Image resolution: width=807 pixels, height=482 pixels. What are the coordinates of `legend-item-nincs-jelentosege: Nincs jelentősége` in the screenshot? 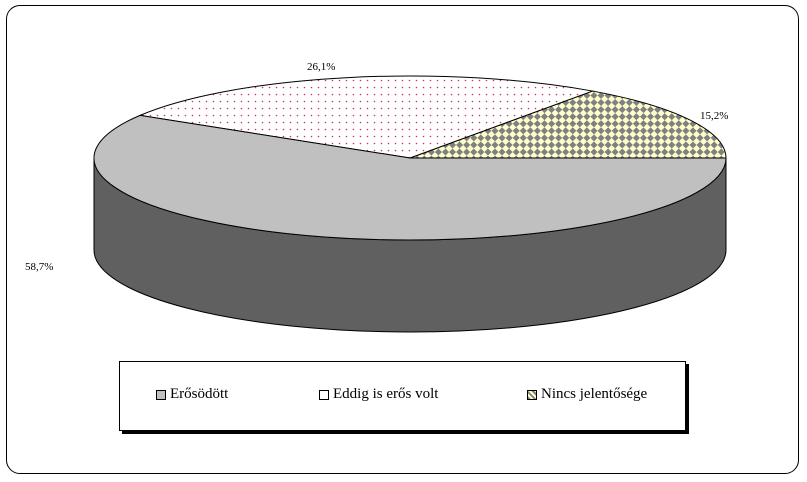 It's located at (587, 394).